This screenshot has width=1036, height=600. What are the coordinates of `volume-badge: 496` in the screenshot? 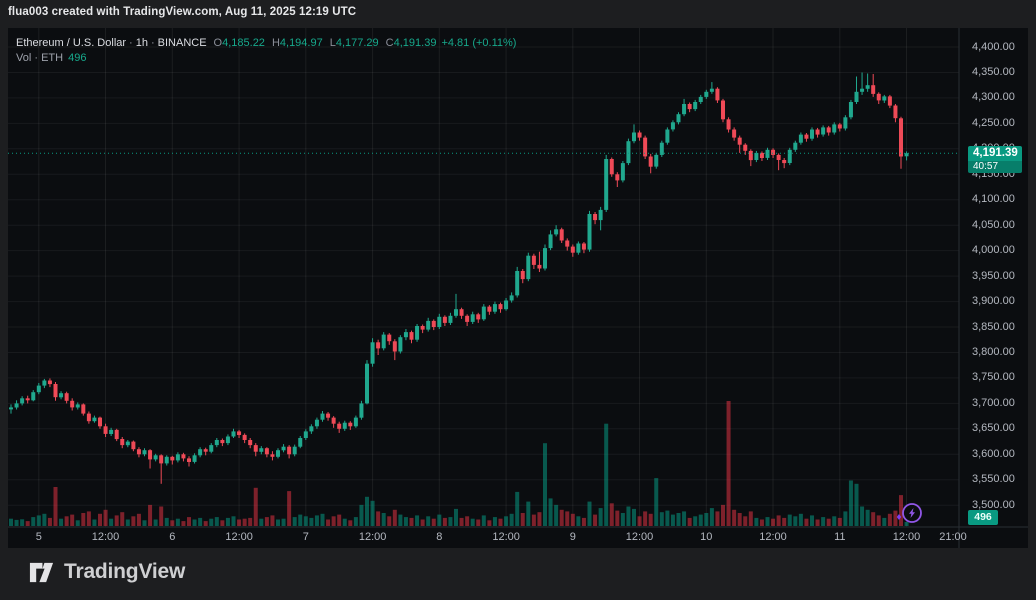 It's located at (983, 517).